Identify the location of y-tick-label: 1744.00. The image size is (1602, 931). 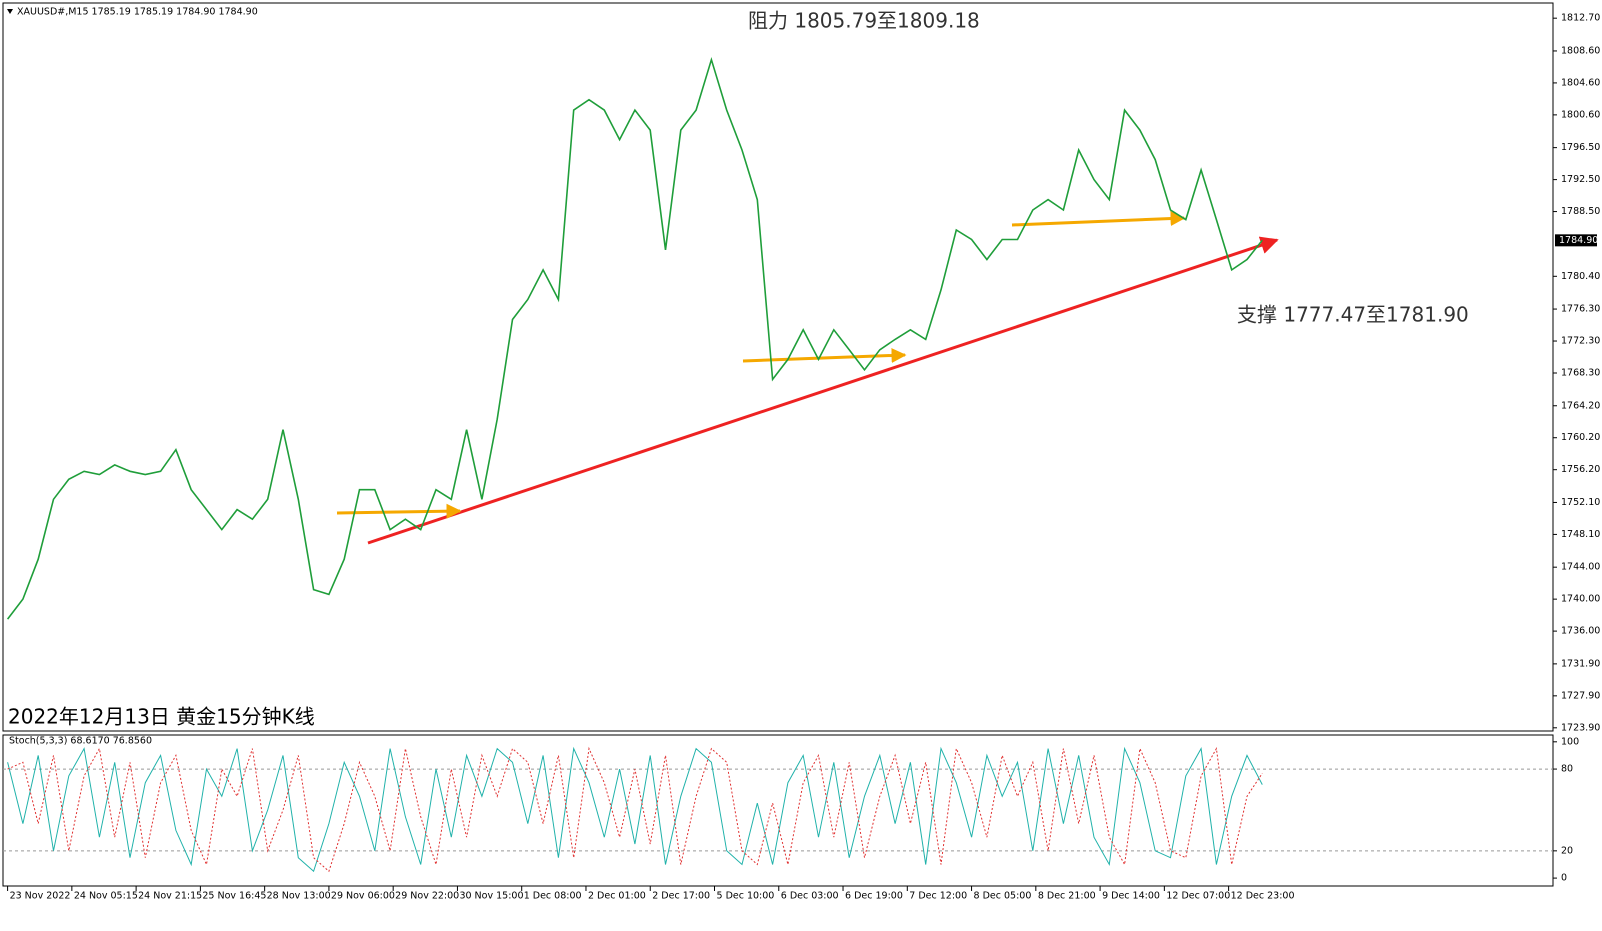
(1580, 567).